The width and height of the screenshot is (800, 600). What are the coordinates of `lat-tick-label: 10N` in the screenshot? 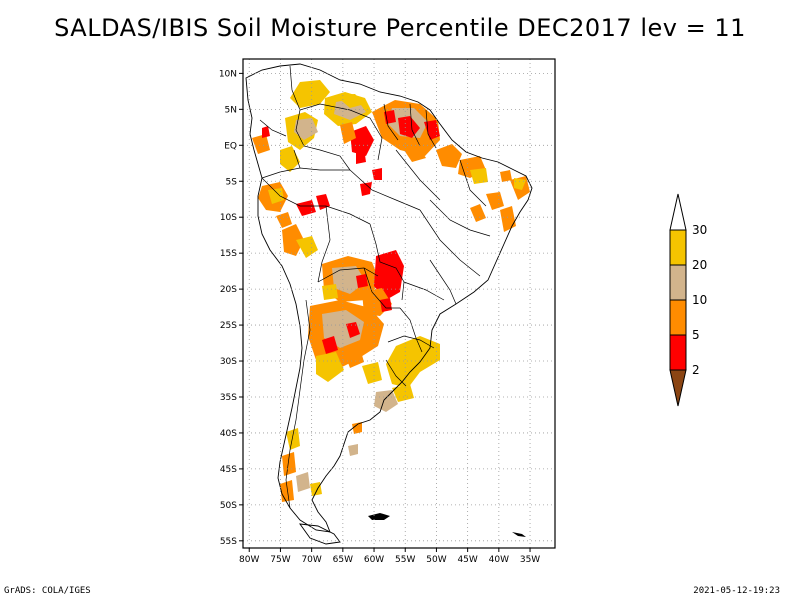 It's located at (228, 74).